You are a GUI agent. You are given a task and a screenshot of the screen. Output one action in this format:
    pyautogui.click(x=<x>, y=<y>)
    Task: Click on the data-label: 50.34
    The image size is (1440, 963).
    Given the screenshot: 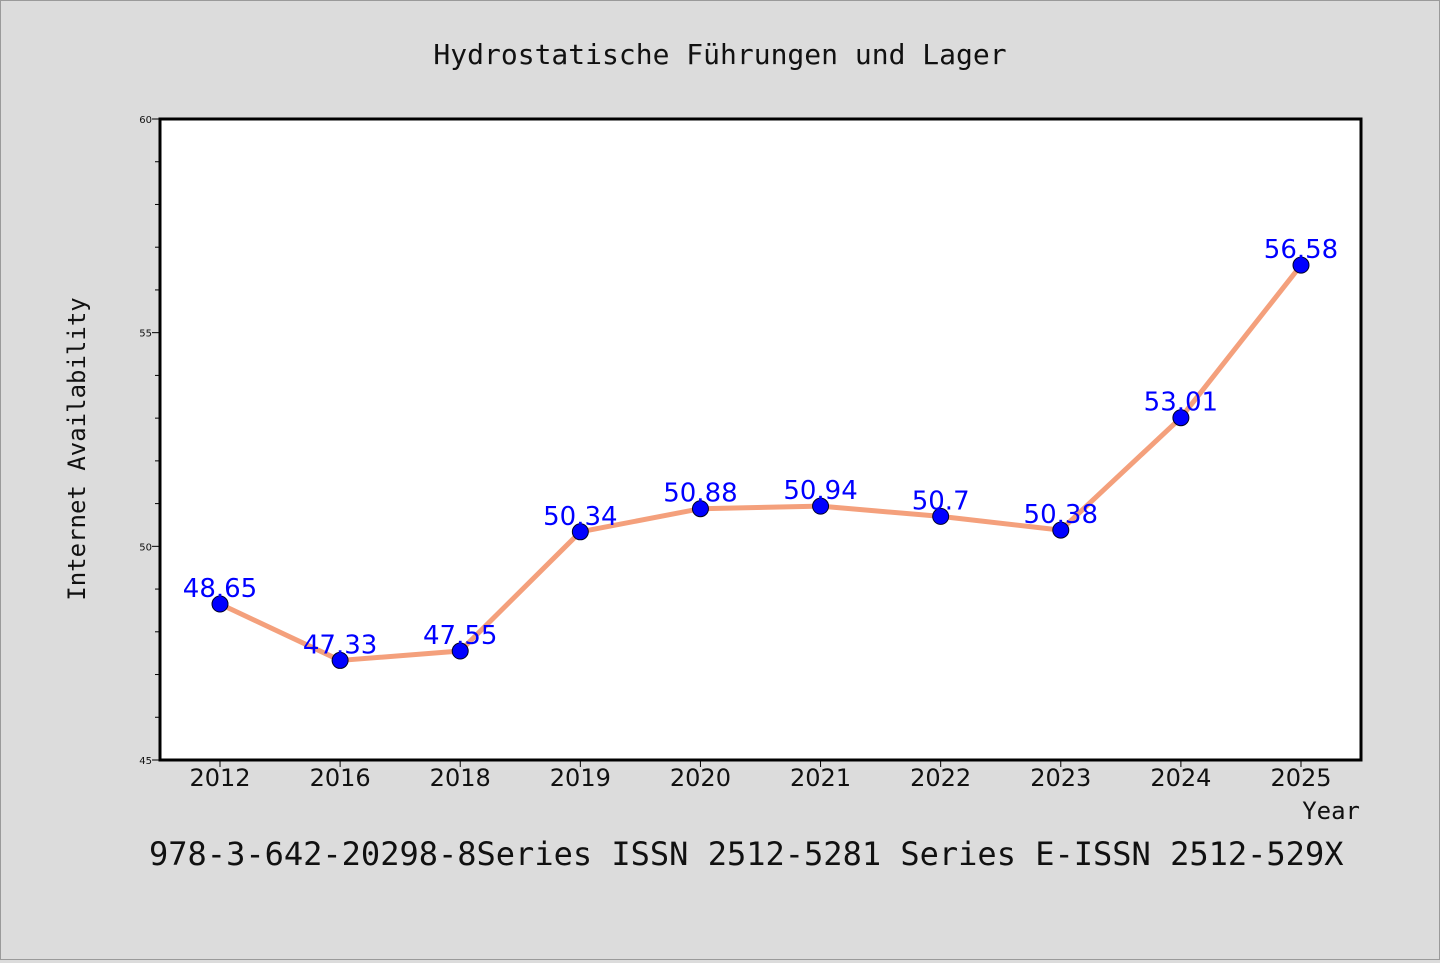 What is the action you would take?
    pyautogui.click(x=580, y=517)
    